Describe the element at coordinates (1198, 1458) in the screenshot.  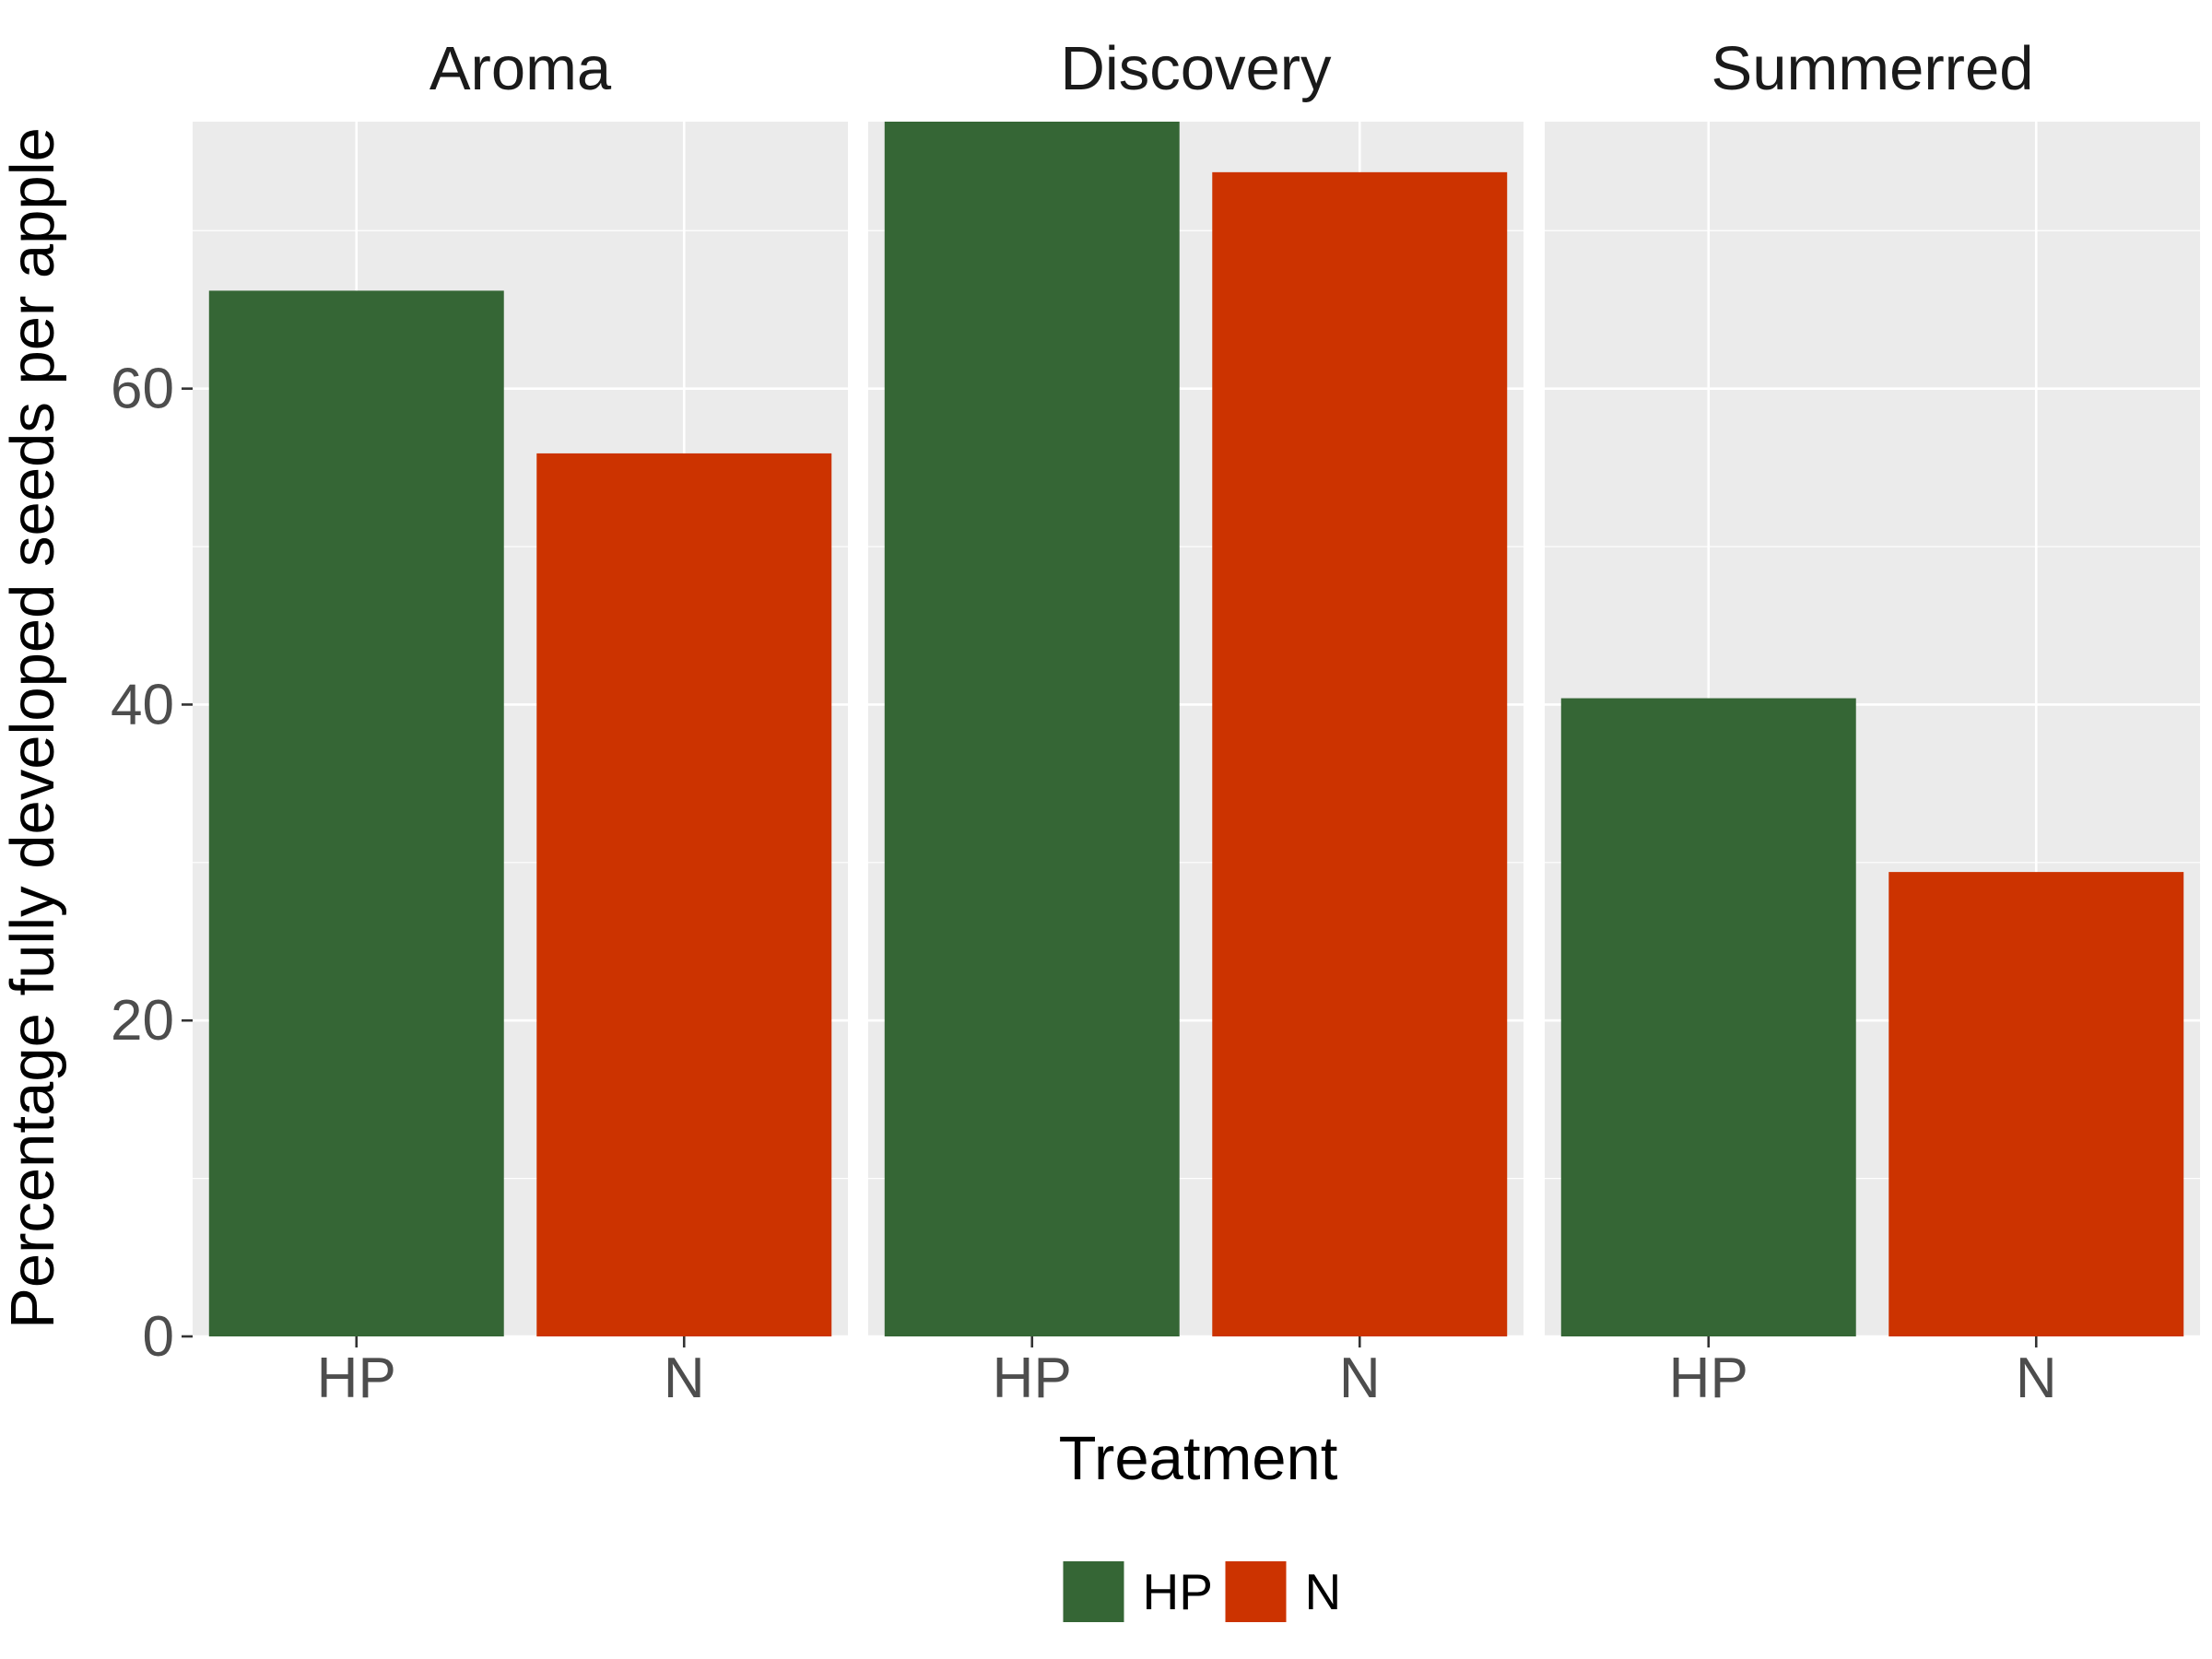
I see `x-axis-title: Treatment` at that location.